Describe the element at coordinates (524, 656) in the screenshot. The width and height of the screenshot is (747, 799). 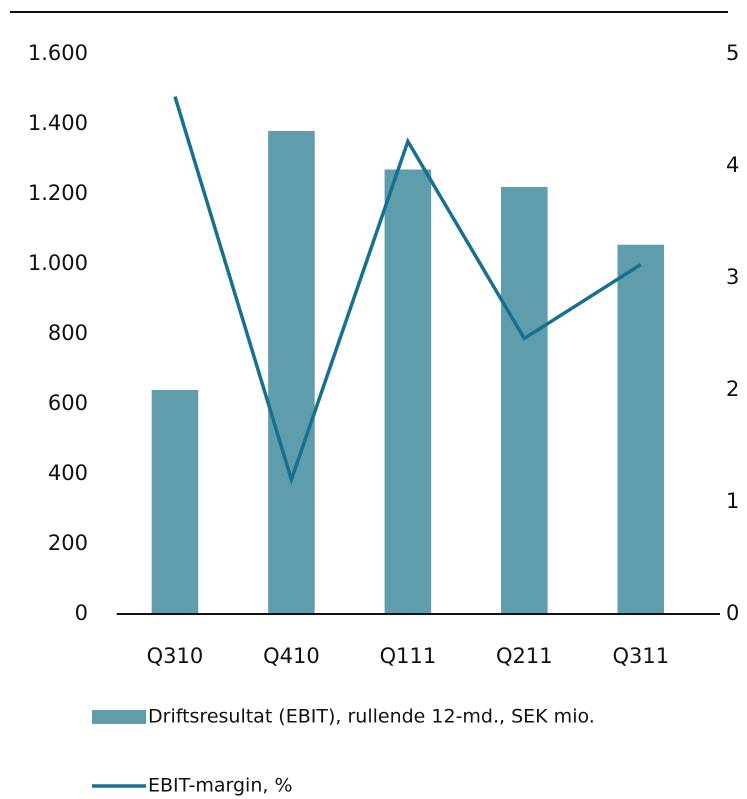
I see `x-tick-label: Q211` at that location.